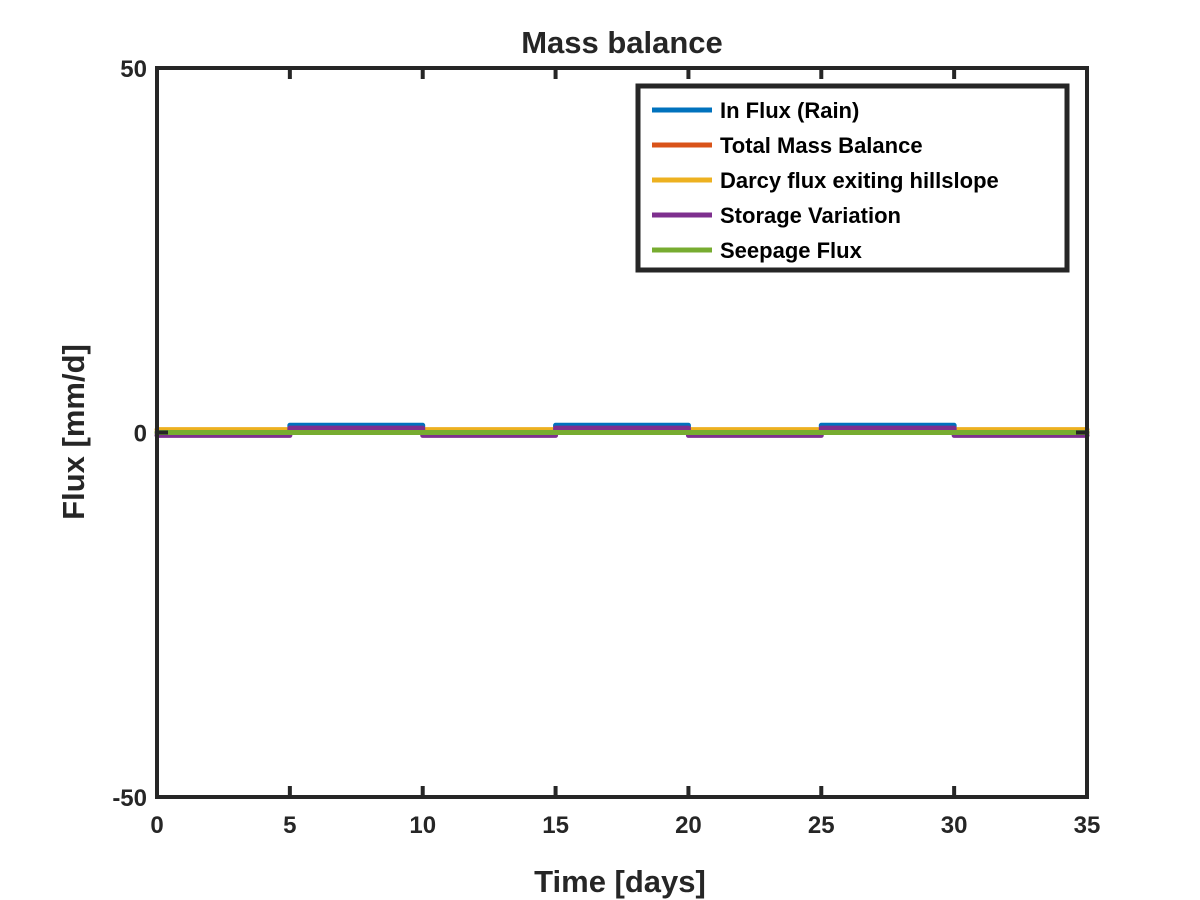 The width and height of the screenshot is (1200, 900). Describe the element at coordinates (289, 825) in the screenshot. I see `x-tick-label: 5` at that location.